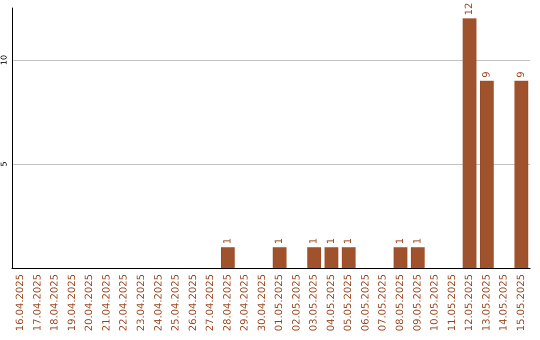  I want to click on x-tick-label: 20.04.2025, so click(90, 303).